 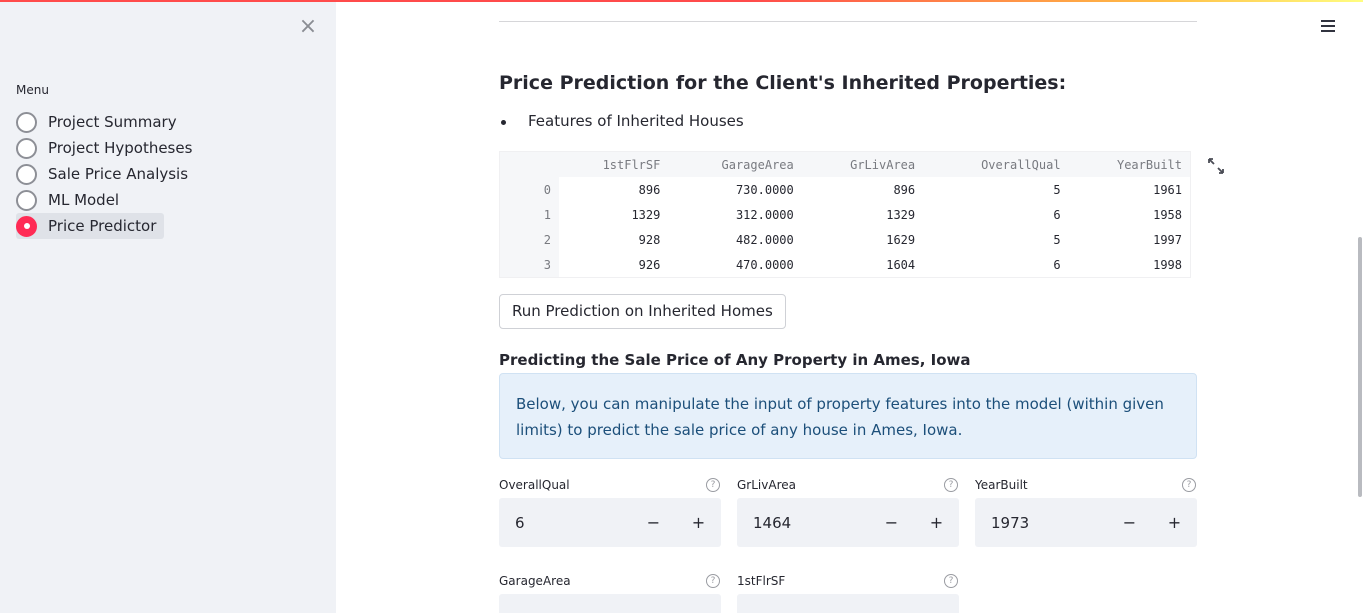 What do you see at coordinates (534, 485) in the screenshot?
I see `input-label: OverallQual` at bounding box center [534, 485].